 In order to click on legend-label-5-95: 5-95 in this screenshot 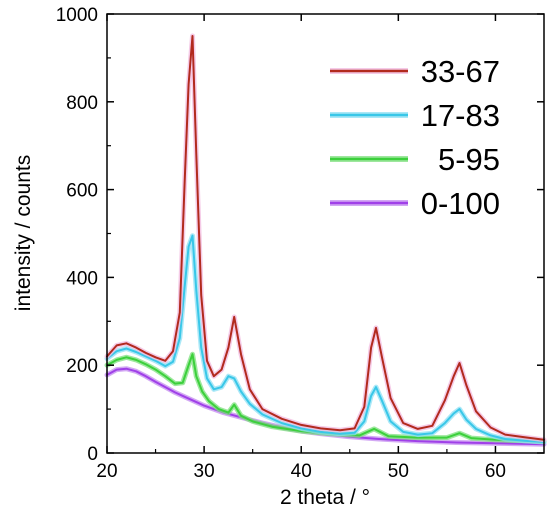, I will do `click(469, 159)`.